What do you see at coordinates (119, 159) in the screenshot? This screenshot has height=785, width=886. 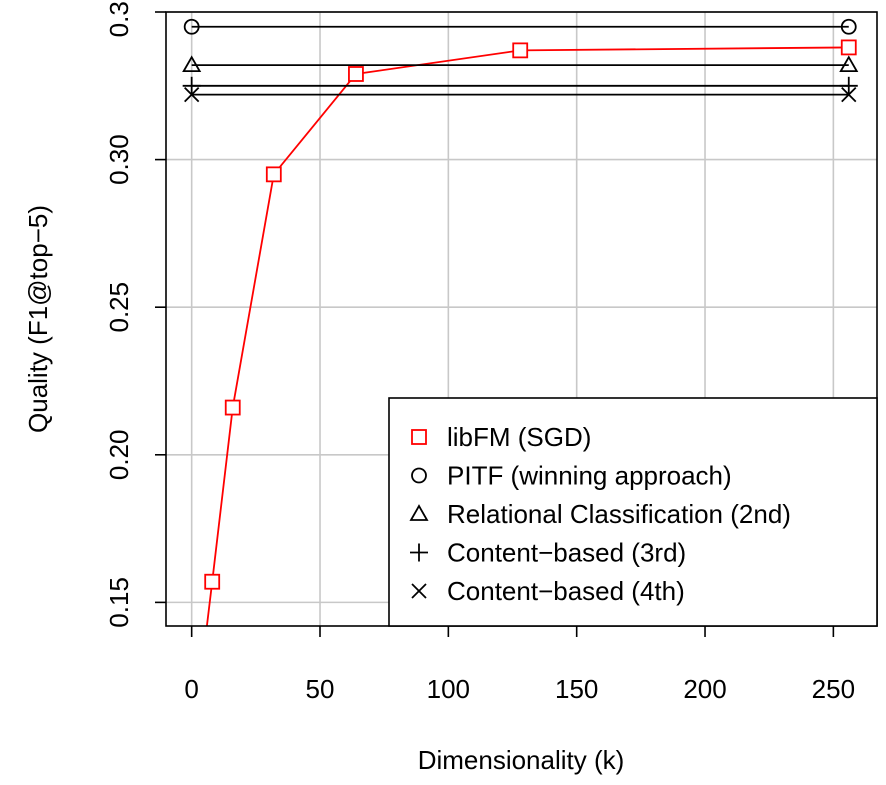 I see `y-tick-label: 0.30` at bounding box center [119, 159].